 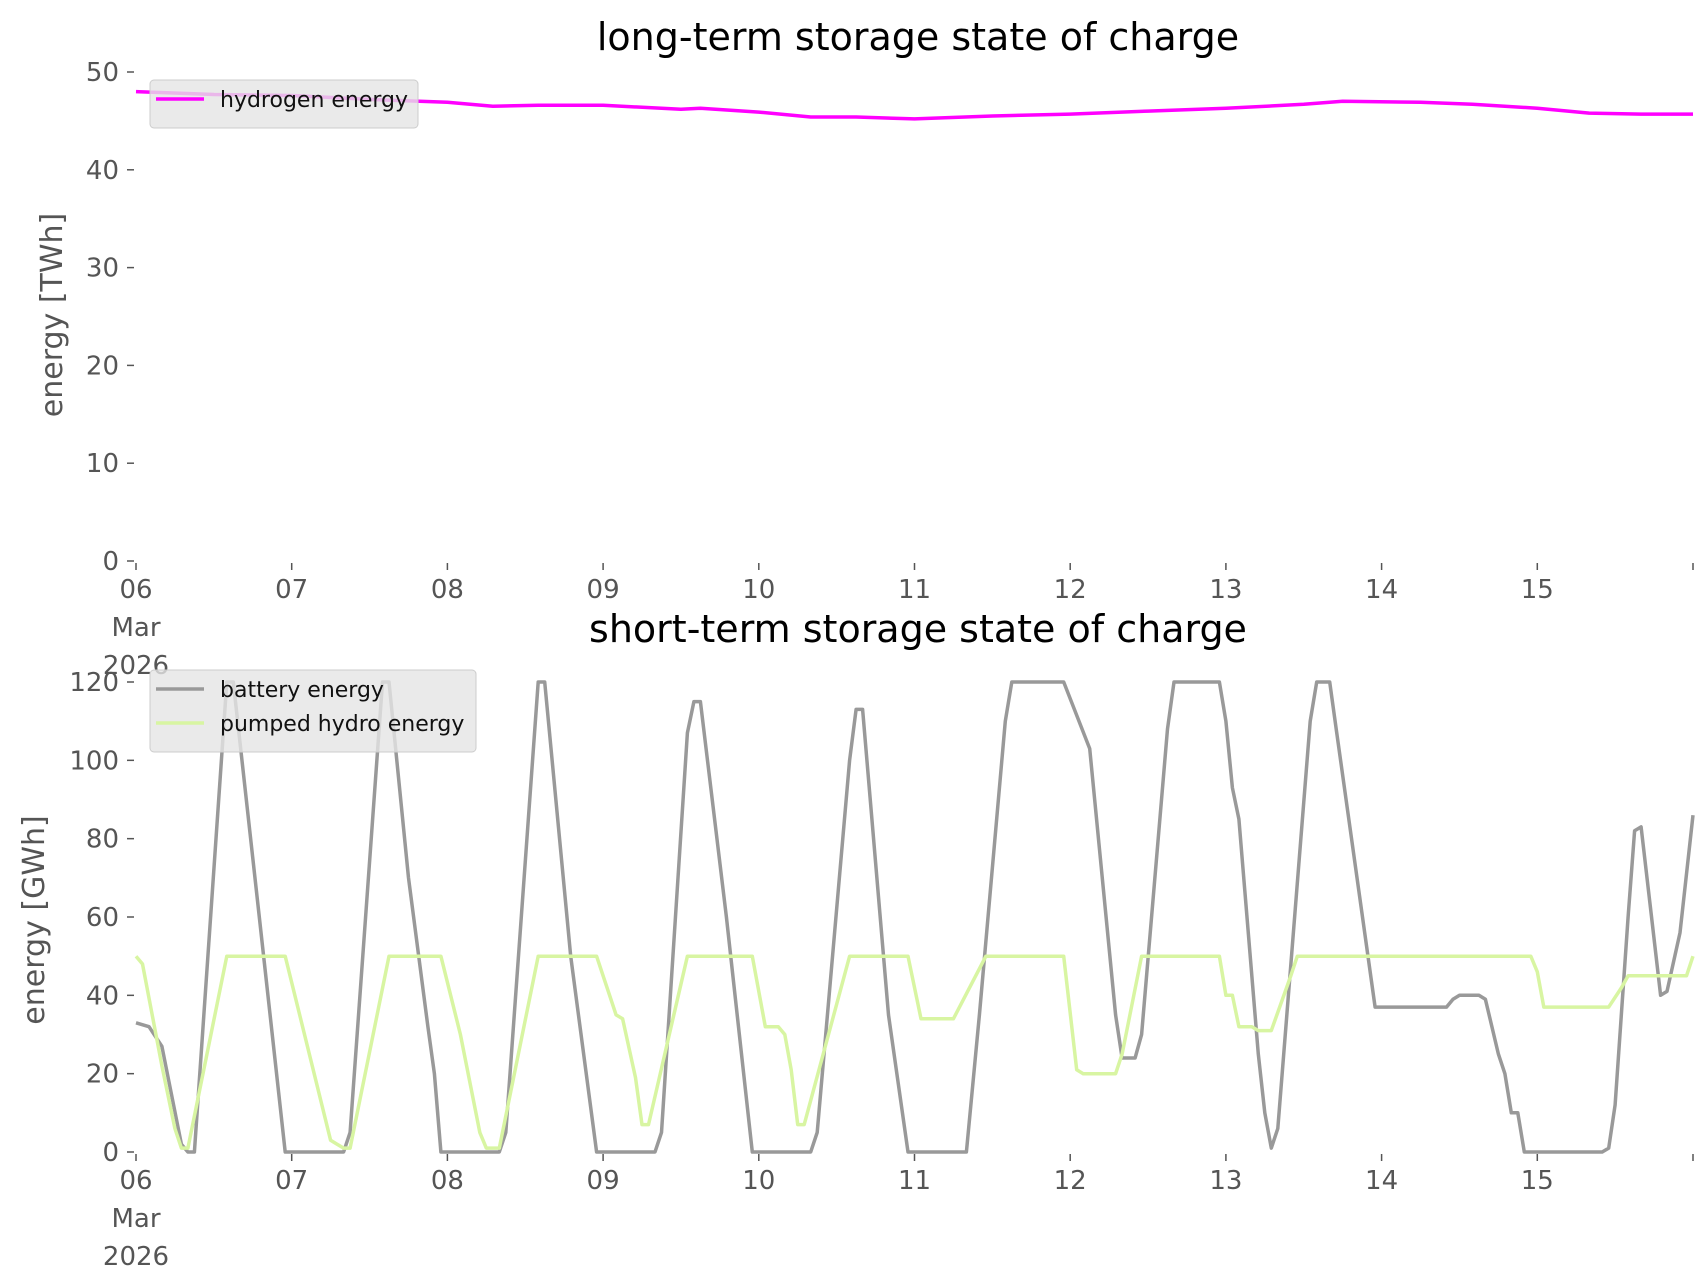 I want to click on y-tick-label: 30, so click(x=102, y=269).